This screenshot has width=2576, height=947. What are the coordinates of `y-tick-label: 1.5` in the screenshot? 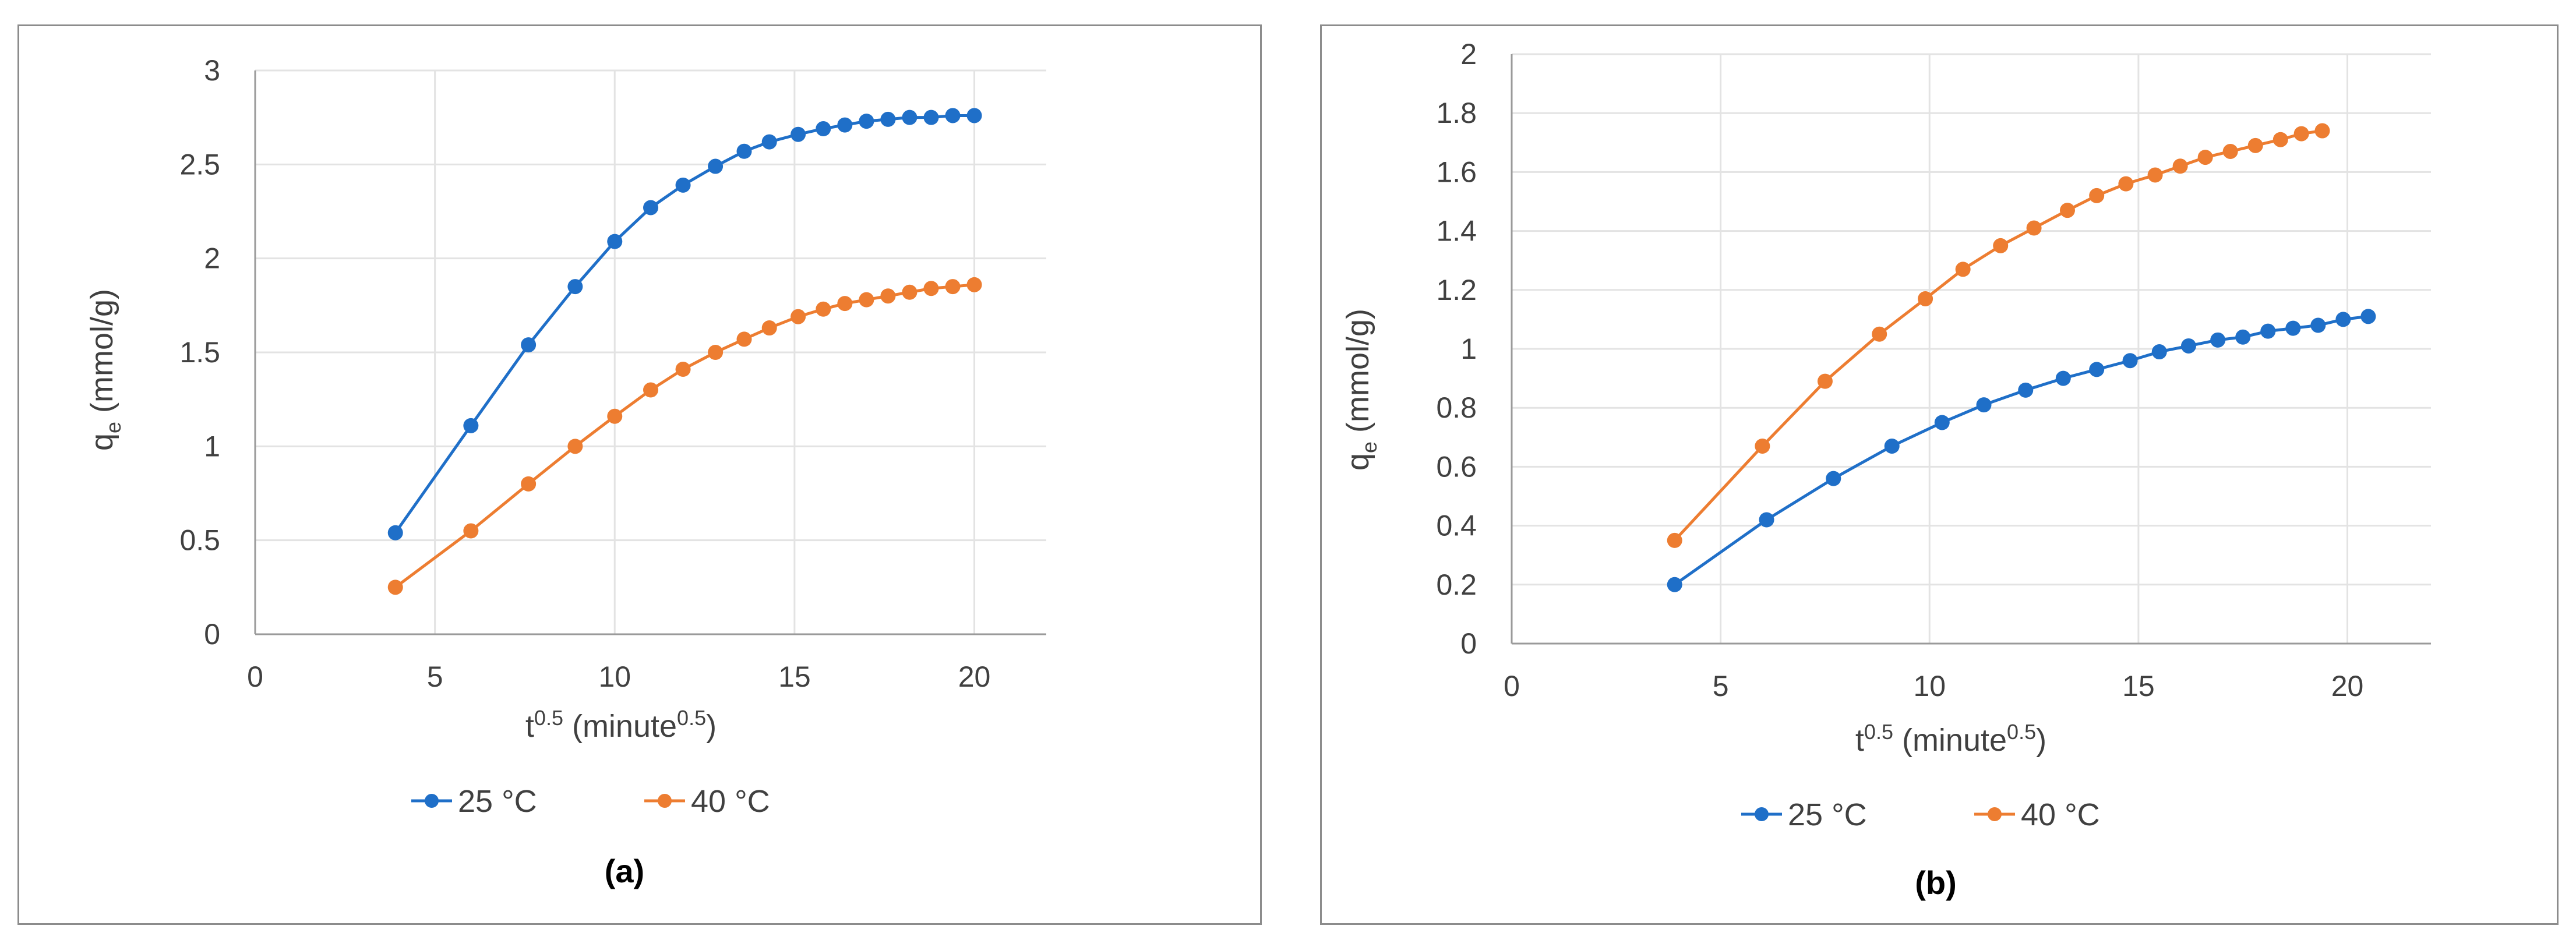 It's located at (200, 352).